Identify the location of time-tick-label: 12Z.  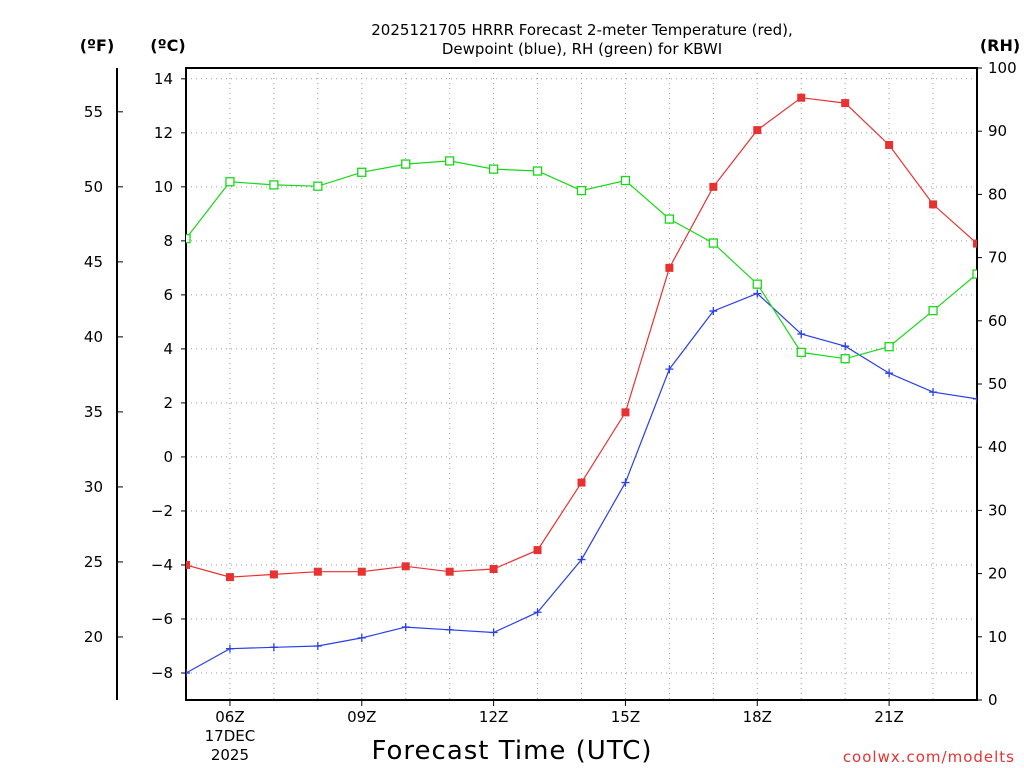
(493, 717).